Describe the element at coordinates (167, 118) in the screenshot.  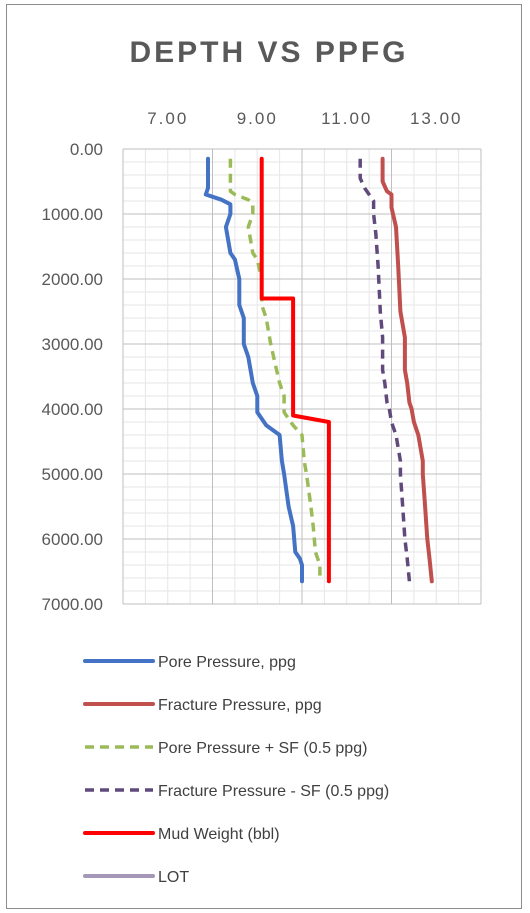
I see `x-tick-label: 7.00` at that location.